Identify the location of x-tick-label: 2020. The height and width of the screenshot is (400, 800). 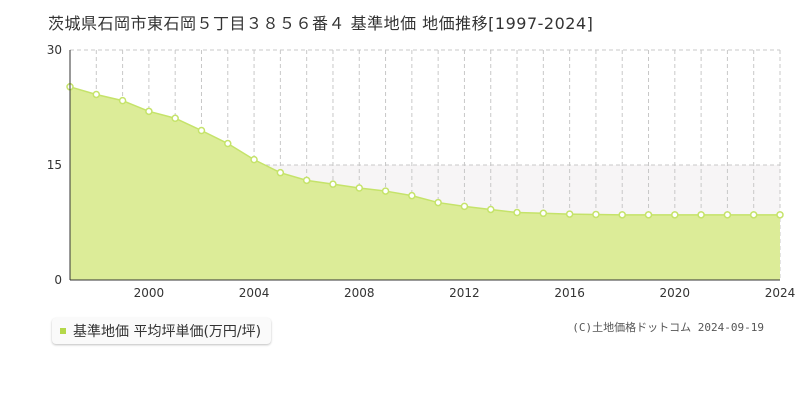
(675, 293).